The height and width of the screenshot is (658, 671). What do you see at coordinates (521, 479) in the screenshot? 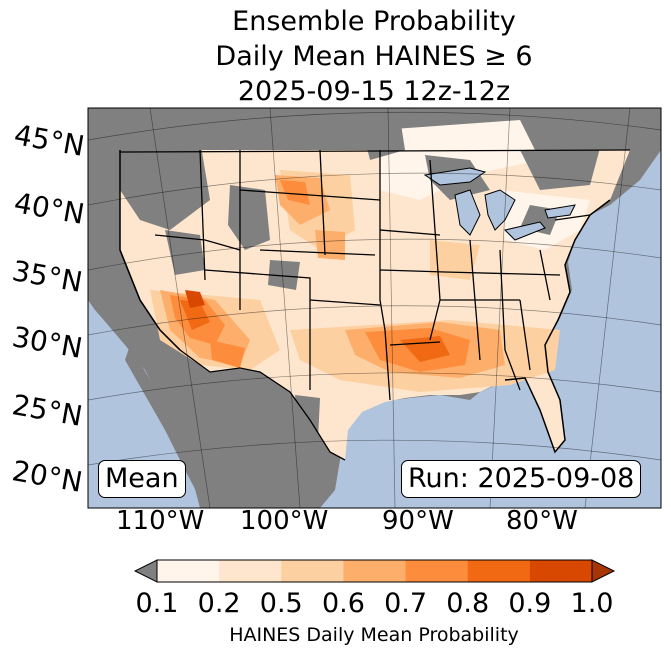
I see `run-date-box: Run: 2025-09-08` at bounding box center [521, 479].